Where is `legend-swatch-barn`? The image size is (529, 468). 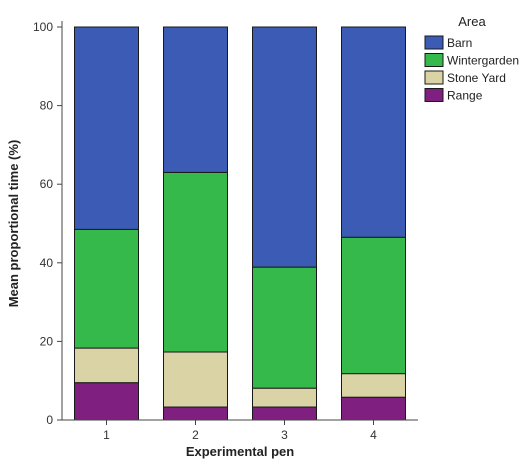 legend-swatch-barn is located at coordinates (434, 42).